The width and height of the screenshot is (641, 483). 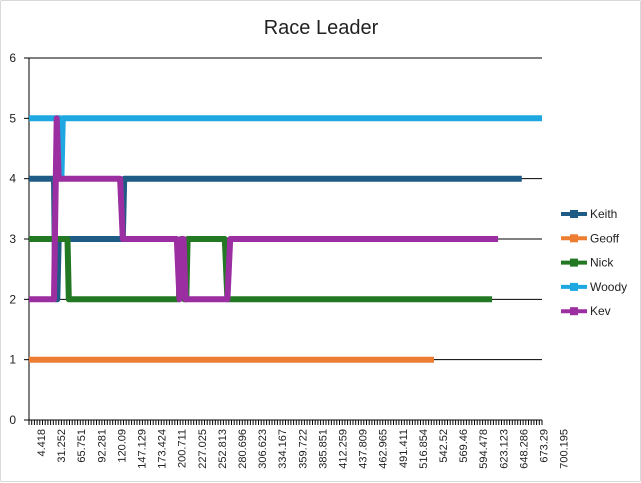 I want to click on legend-label-geoff: Geoff, so click(x=605, y=238).